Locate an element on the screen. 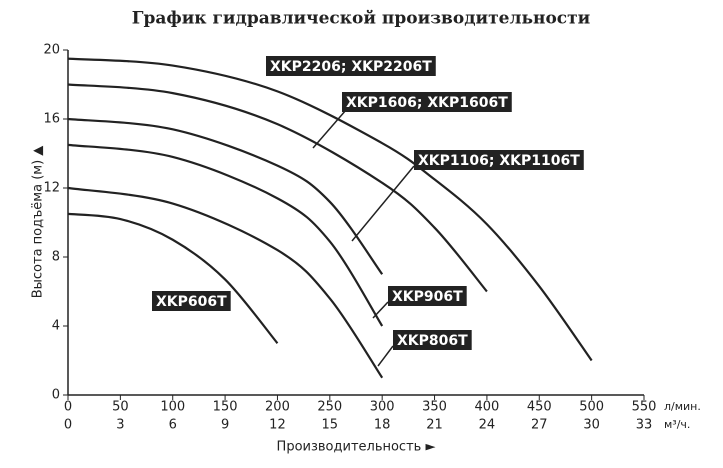 This screenshot has width=723, height=468. y-tick-label: 4 is located at coordinates (56, 326).